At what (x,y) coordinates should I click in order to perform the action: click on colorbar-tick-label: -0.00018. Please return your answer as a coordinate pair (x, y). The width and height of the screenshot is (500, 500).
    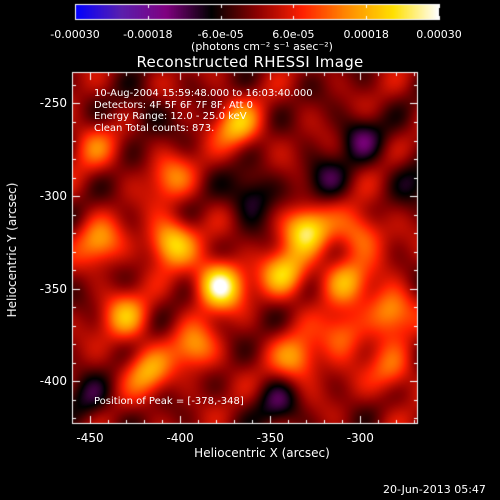
    Looking at the image, I should click on (148, 34).